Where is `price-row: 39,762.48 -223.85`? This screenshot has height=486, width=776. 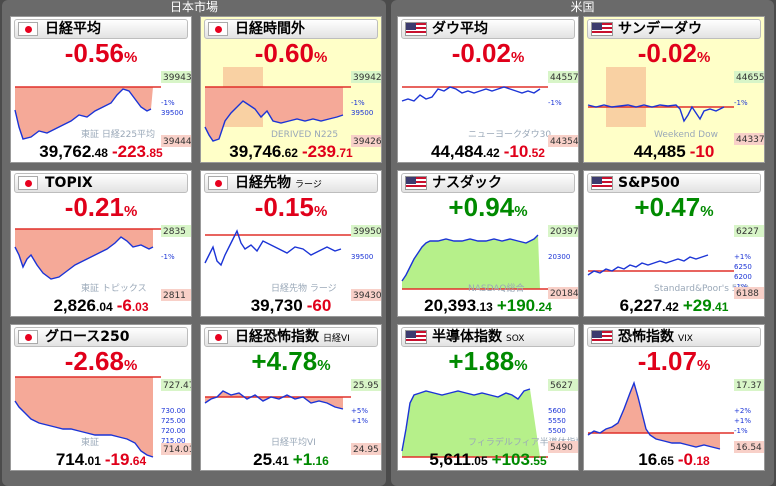 price-row: 39,762.48 -223.85 is located at coordinates (101, 151).